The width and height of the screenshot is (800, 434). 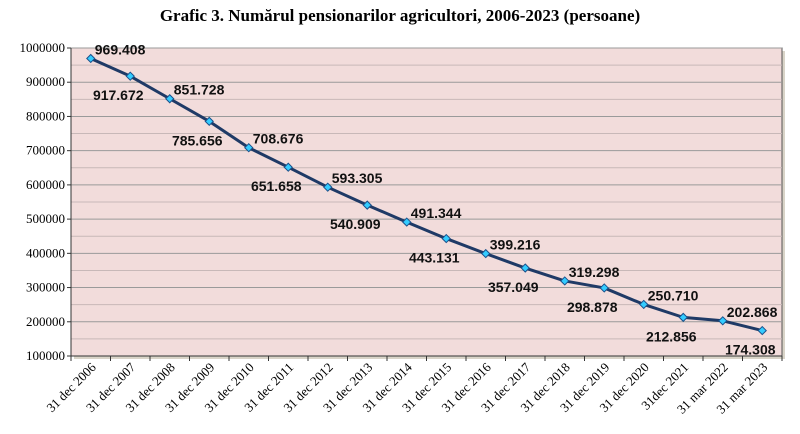 I want to click on data-label: 319.298, so click(x=594, y=272).